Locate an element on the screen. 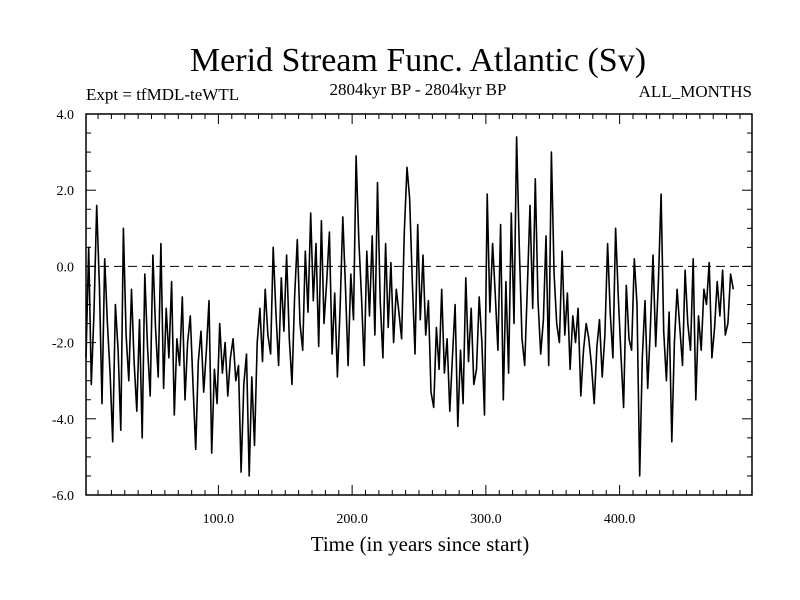 This screenshot has height=600, width=800. x-tick-label: 200.0 is located at coordinates (352, 519).